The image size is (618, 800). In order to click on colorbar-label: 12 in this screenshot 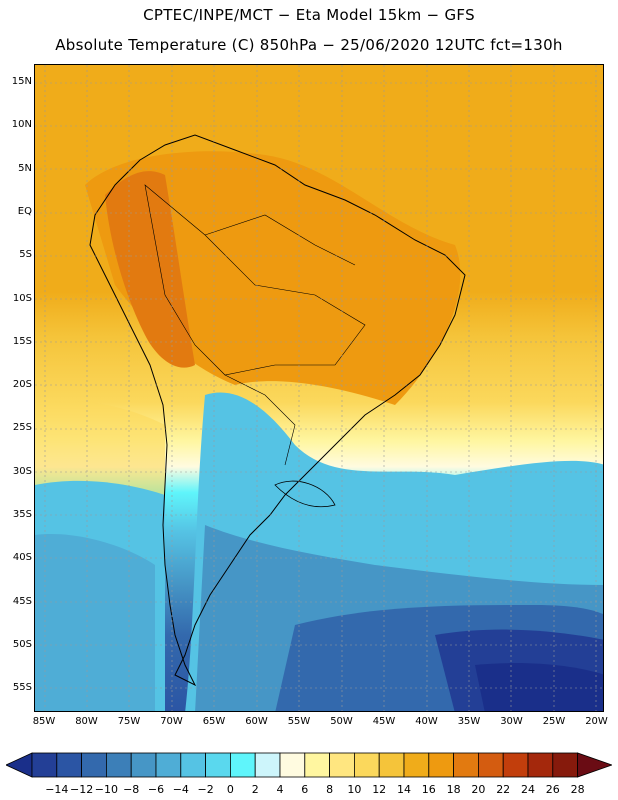, I will do `click(379, 789)`.